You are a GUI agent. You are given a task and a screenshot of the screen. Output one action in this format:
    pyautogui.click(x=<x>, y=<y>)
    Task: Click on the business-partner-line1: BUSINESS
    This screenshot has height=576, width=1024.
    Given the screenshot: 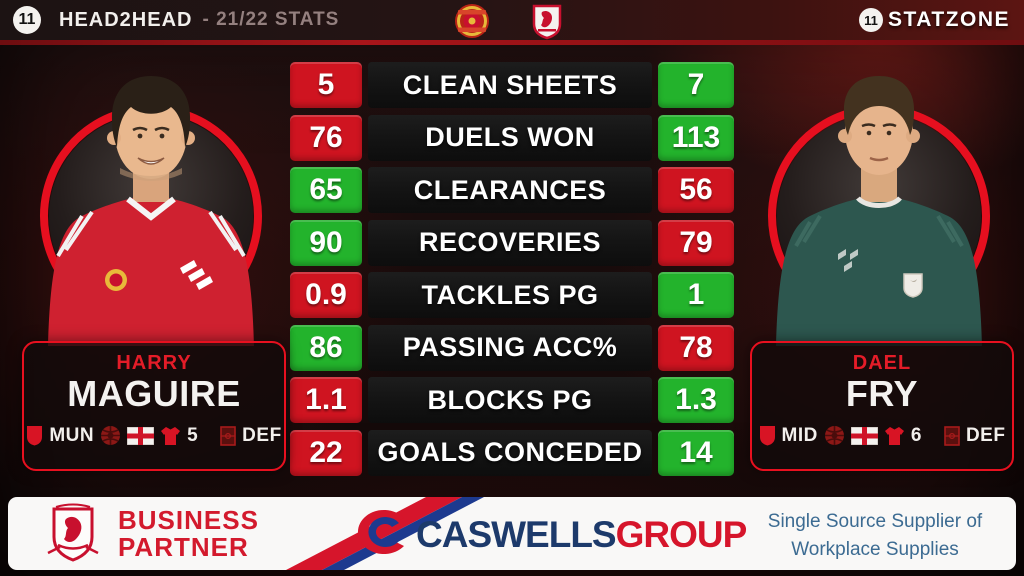 What is the action you would take?
    pyautogui.click(x=188, y=520)
    